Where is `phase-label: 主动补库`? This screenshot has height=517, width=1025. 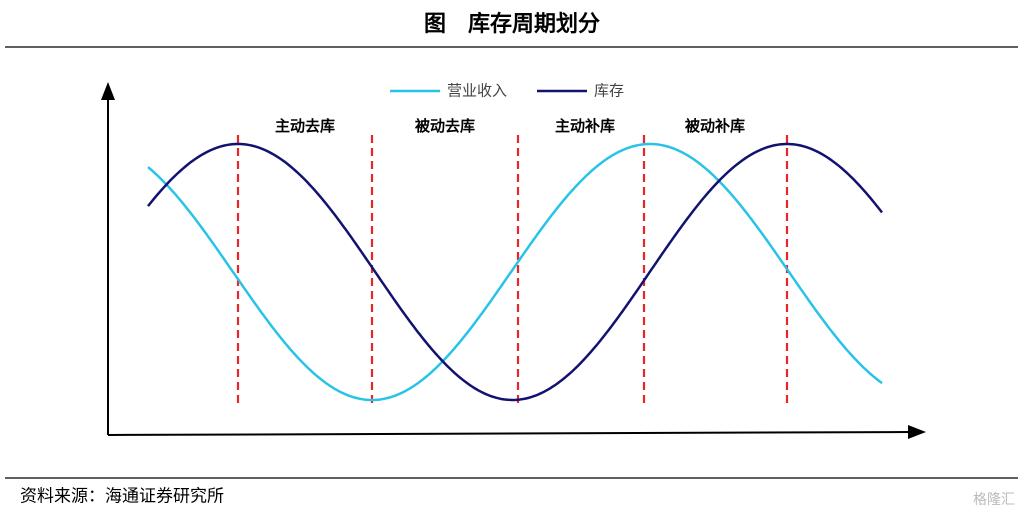 phase-label: 主动补库 is located at coordinates (585, 126).